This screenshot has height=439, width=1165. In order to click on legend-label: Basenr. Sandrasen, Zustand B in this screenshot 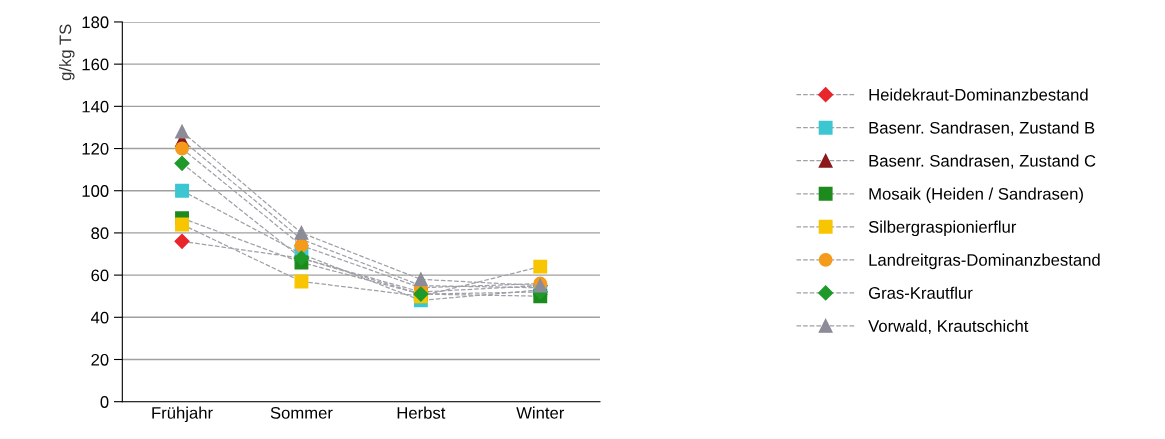, I will do `click(982, 128)`.